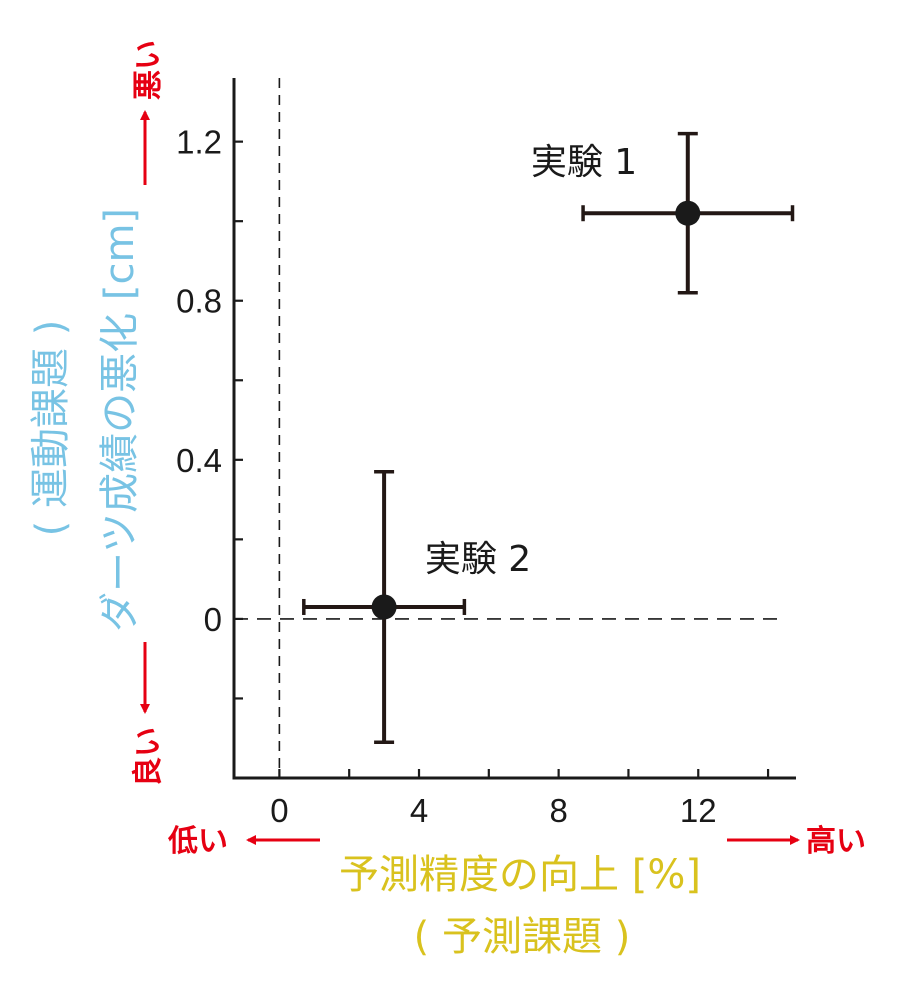  I want to click on point-label-2: 実験 2, so click(478, 559).